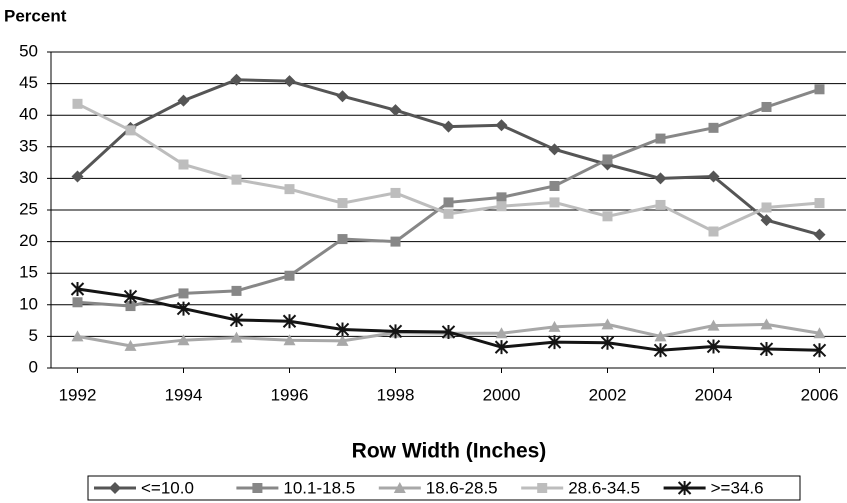 Image resolution: width=847 pixels, height=503 pixels. What do you see at coordinates (35, 15) in the screenshot?
I see `y-axis-label: Percent` at bounding box center [35, 15].